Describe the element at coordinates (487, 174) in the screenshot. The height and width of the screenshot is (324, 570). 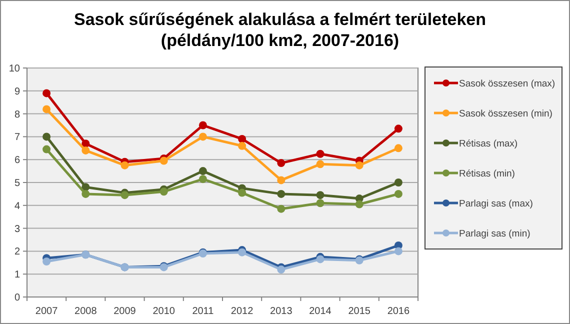
I see `legend-label: Rétisas (min)` at that location.